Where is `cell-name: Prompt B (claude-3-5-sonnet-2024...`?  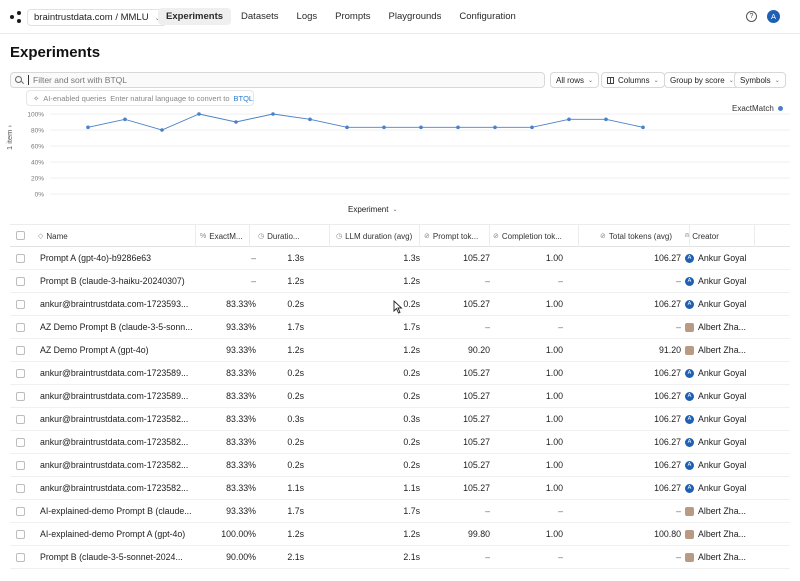 cell-name: Prompt B (claude-3-5-sonnet-2024... is located at coordinates (111, 557).